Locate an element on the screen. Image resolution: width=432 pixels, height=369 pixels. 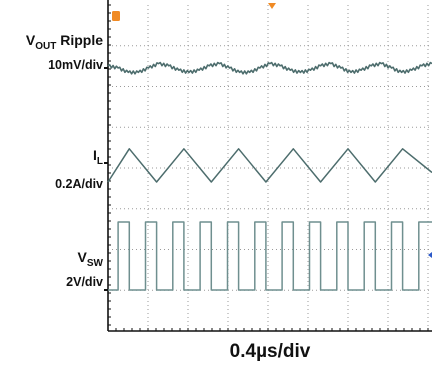
channel-name-subscript: L is located at coordinates (100, 161).